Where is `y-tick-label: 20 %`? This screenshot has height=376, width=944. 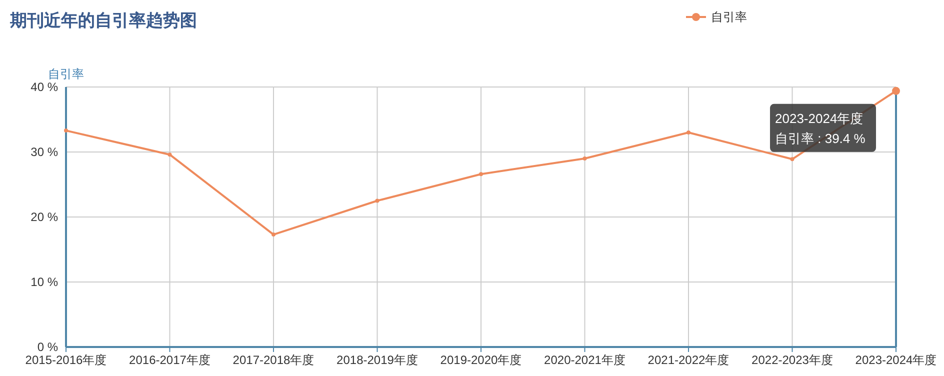
y-tick-label: 20 % is located at coordinates (44, 217).